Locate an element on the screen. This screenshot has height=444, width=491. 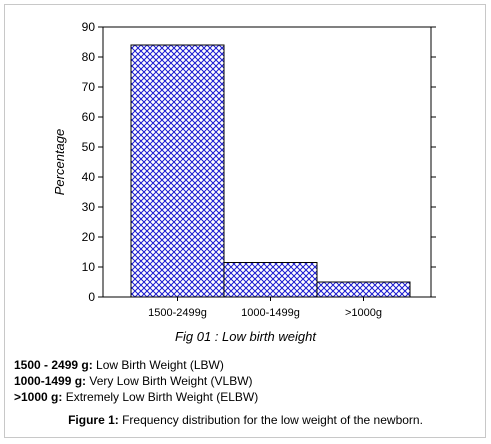
legend-text: Low Birth Weight (LBW) is located at coordinates (158, 365).